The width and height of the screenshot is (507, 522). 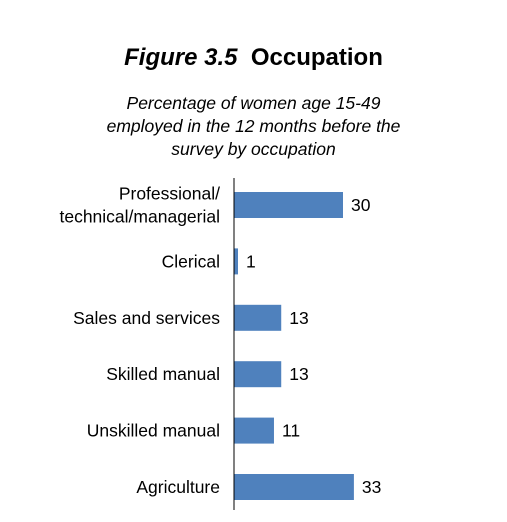 What do you see at coordinates (251, 261) in the screenshot?
I see `value-label-1: 1` at bounding box center [251, 261].